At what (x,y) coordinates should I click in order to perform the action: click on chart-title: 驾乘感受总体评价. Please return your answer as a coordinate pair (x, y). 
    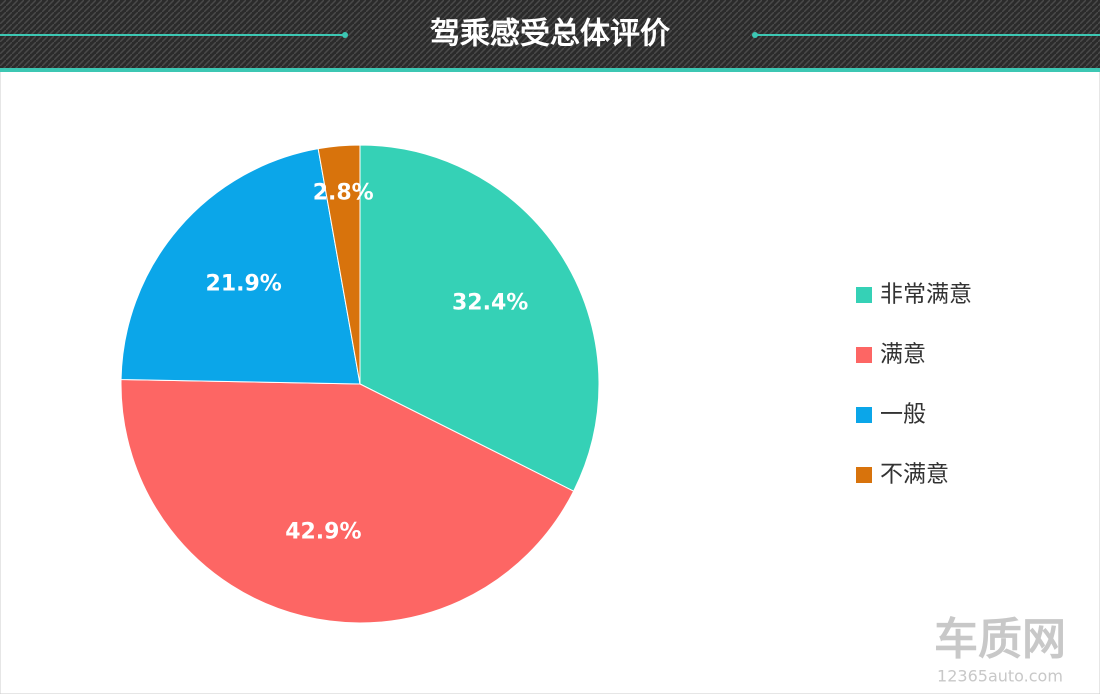
    Looking at the image, I should click on (550, 34).